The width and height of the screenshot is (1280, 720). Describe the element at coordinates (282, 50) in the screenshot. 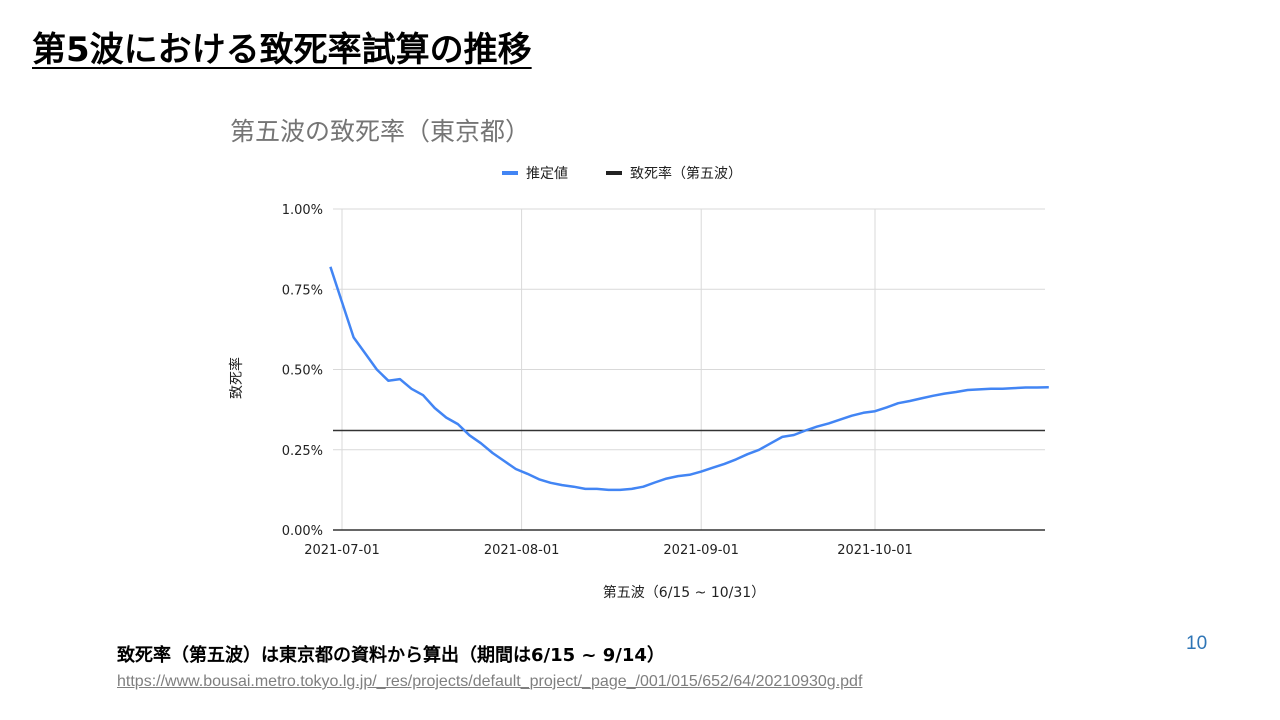

I see `slide-title: 第5波における致死率試算の推移` at that location.